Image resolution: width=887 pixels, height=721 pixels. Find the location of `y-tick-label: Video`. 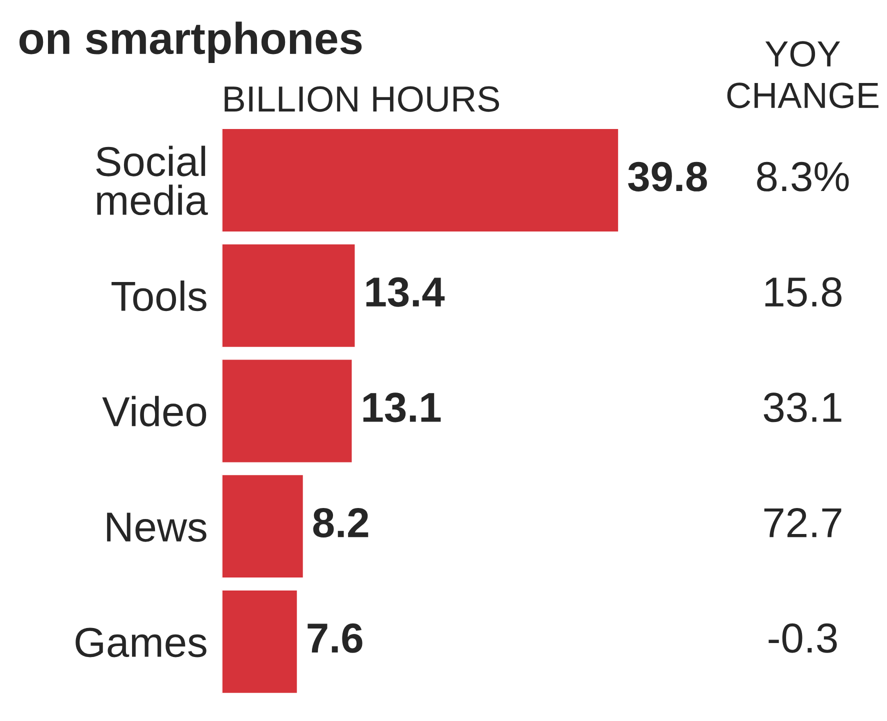

y-tick-label: Video is located at coordinates (154, 411).